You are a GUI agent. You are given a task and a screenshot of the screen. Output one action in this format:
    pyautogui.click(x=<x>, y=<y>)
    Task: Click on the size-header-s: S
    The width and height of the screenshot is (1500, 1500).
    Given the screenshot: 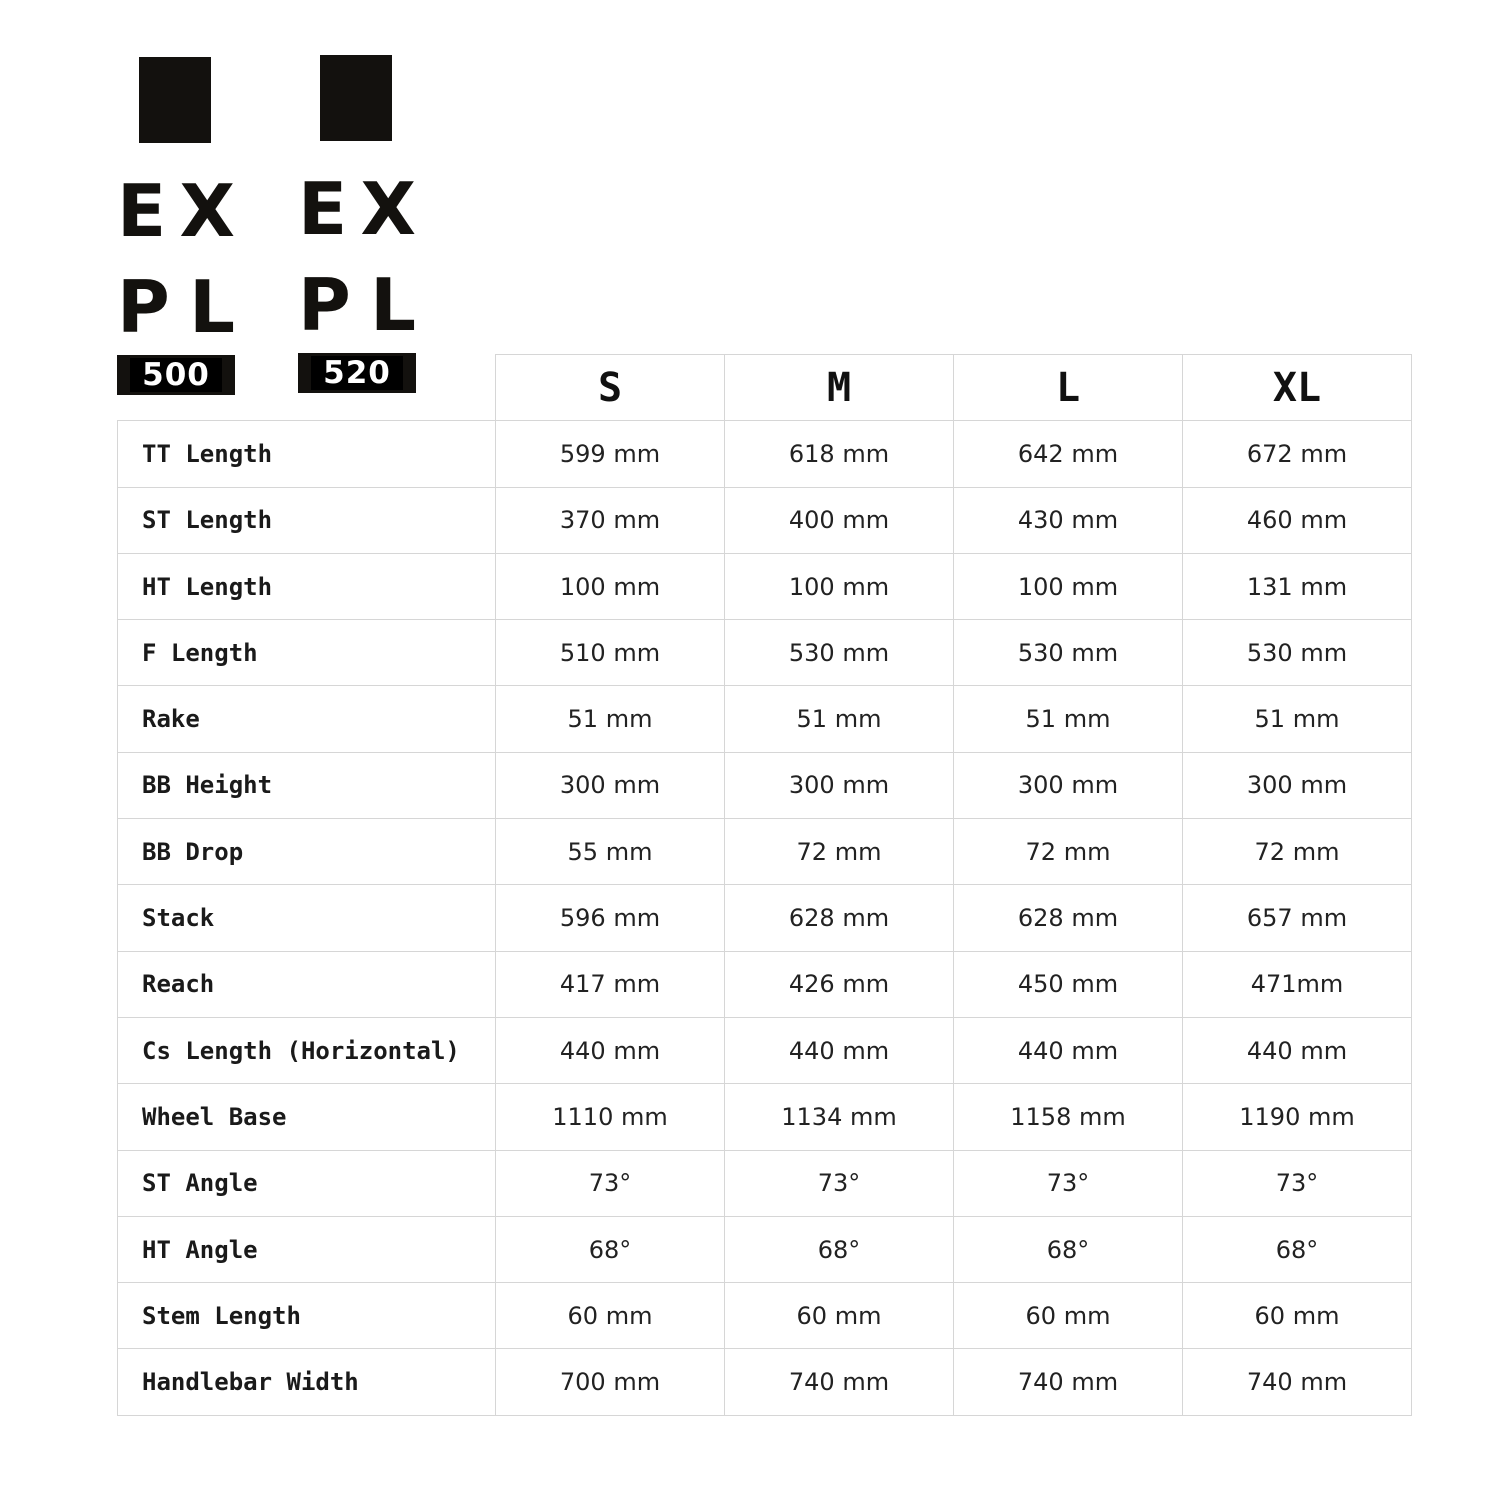 What is the action you would take?
    pyautogui.click(x=610, y=387)
    